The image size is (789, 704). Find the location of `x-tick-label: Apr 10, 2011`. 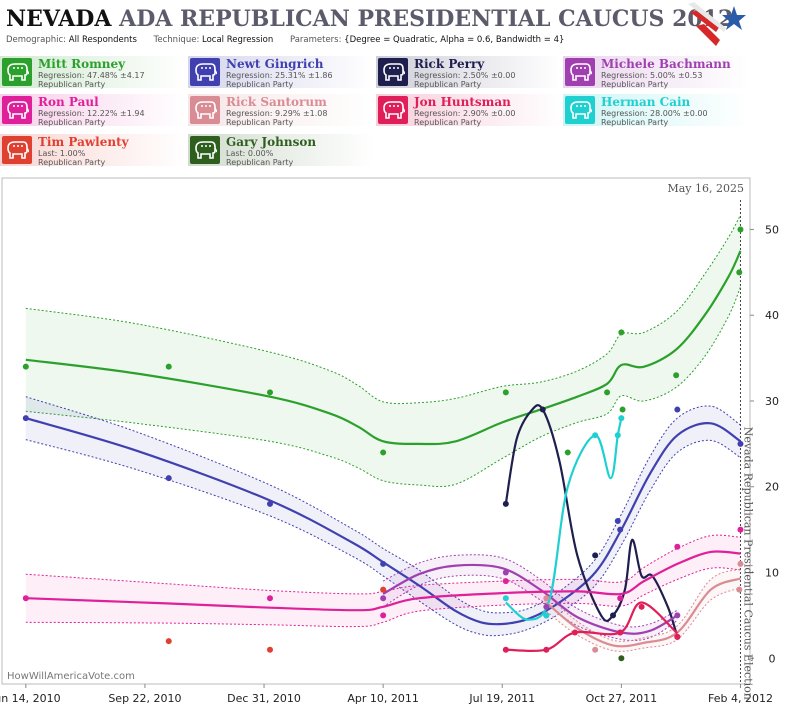

x-tick-label: Apr 10, 2011 is located at coordinates (383, 698).